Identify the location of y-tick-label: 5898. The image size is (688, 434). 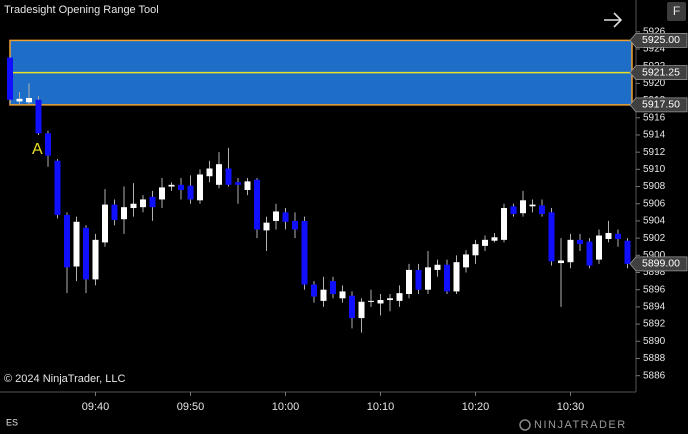
(654, 272).